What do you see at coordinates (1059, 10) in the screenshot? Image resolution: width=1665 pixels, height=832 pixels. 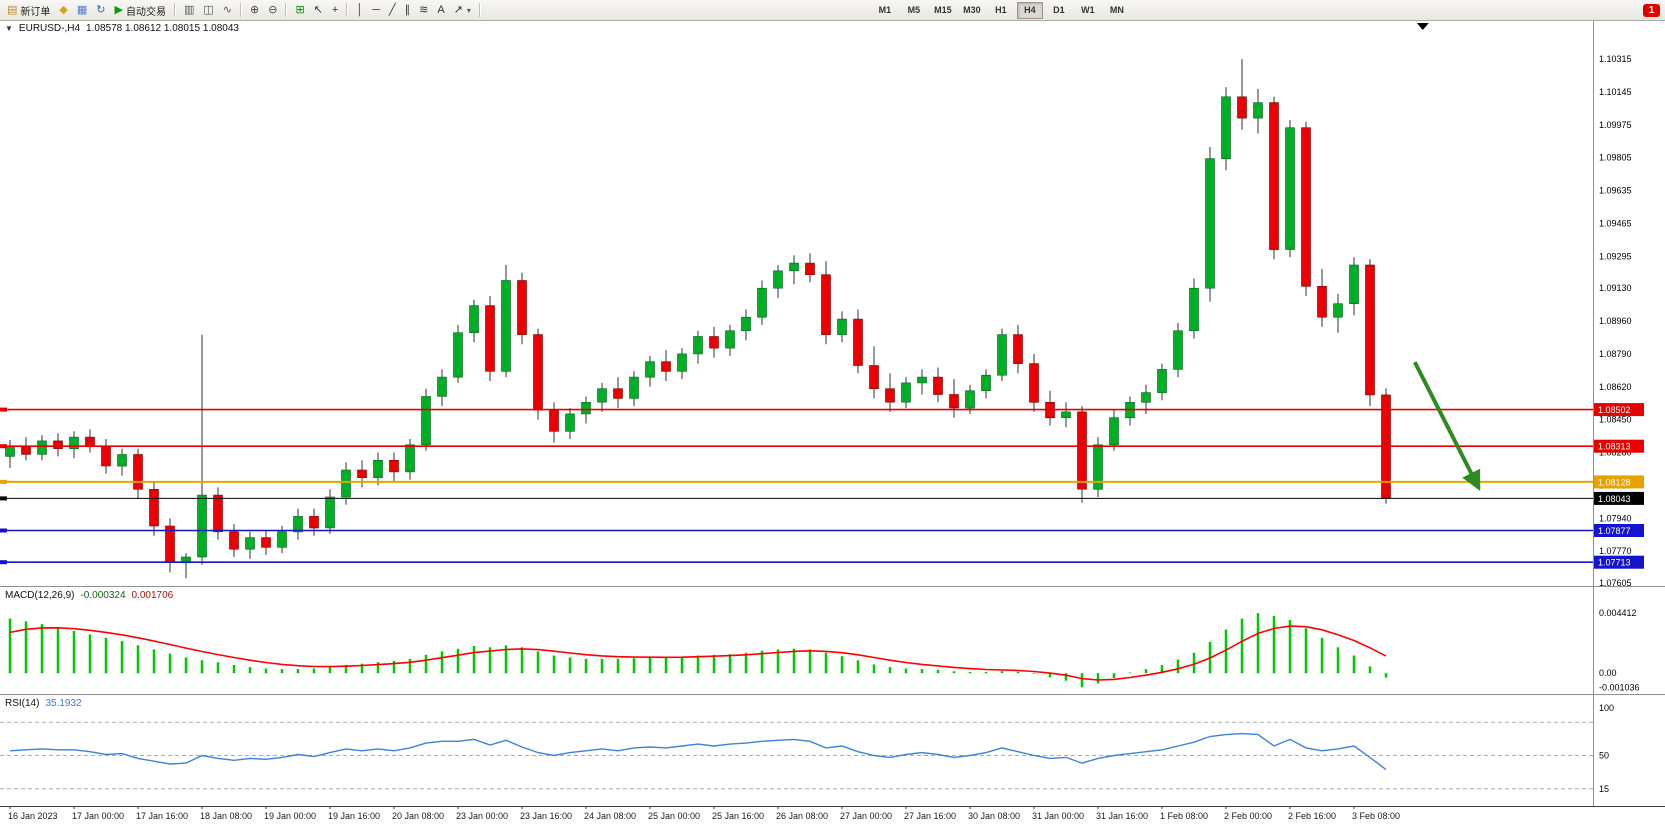 I see `timeframe-d1-button: D1` at bounding box center [1059, 10].